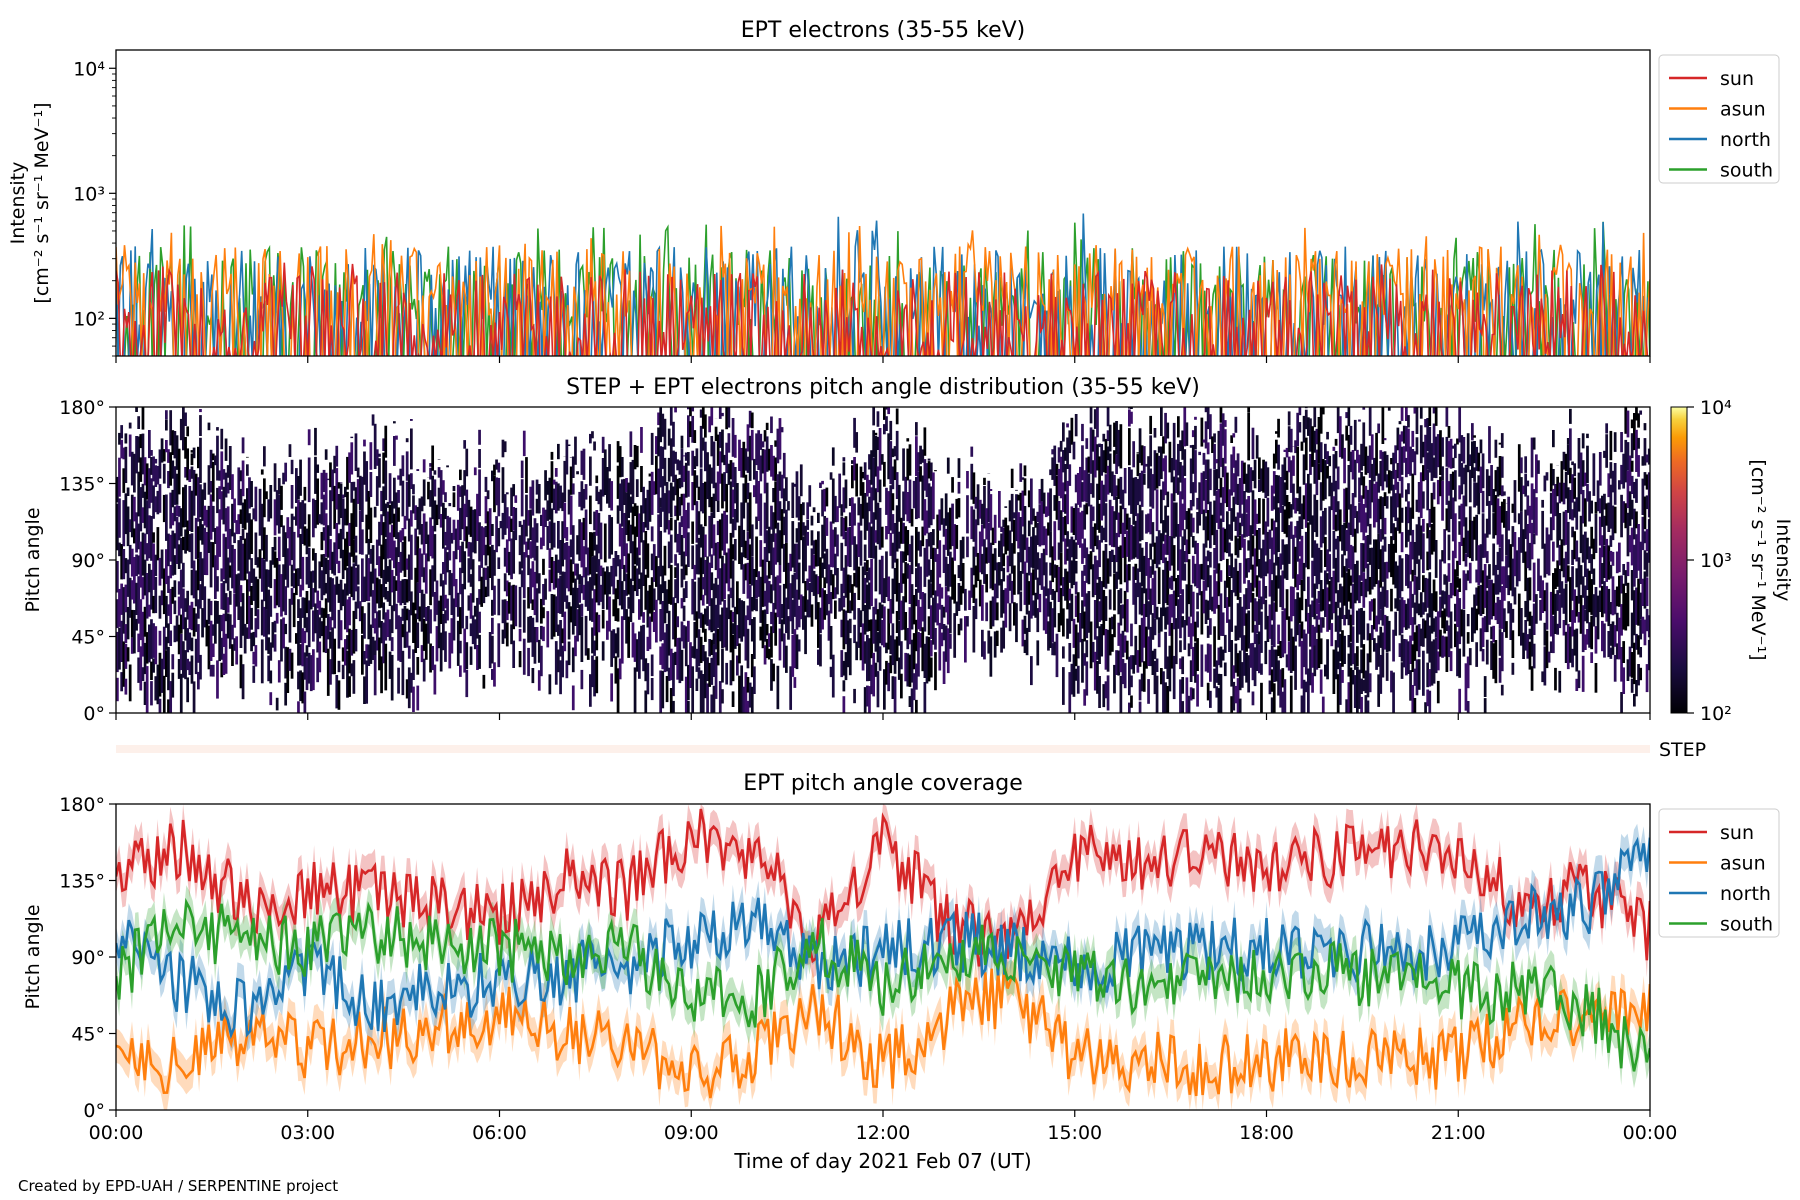 The width and height of the screenshot is (1800, 1200). I want to click on panel3-ylabel: Pitch angle, so click(33, 956).